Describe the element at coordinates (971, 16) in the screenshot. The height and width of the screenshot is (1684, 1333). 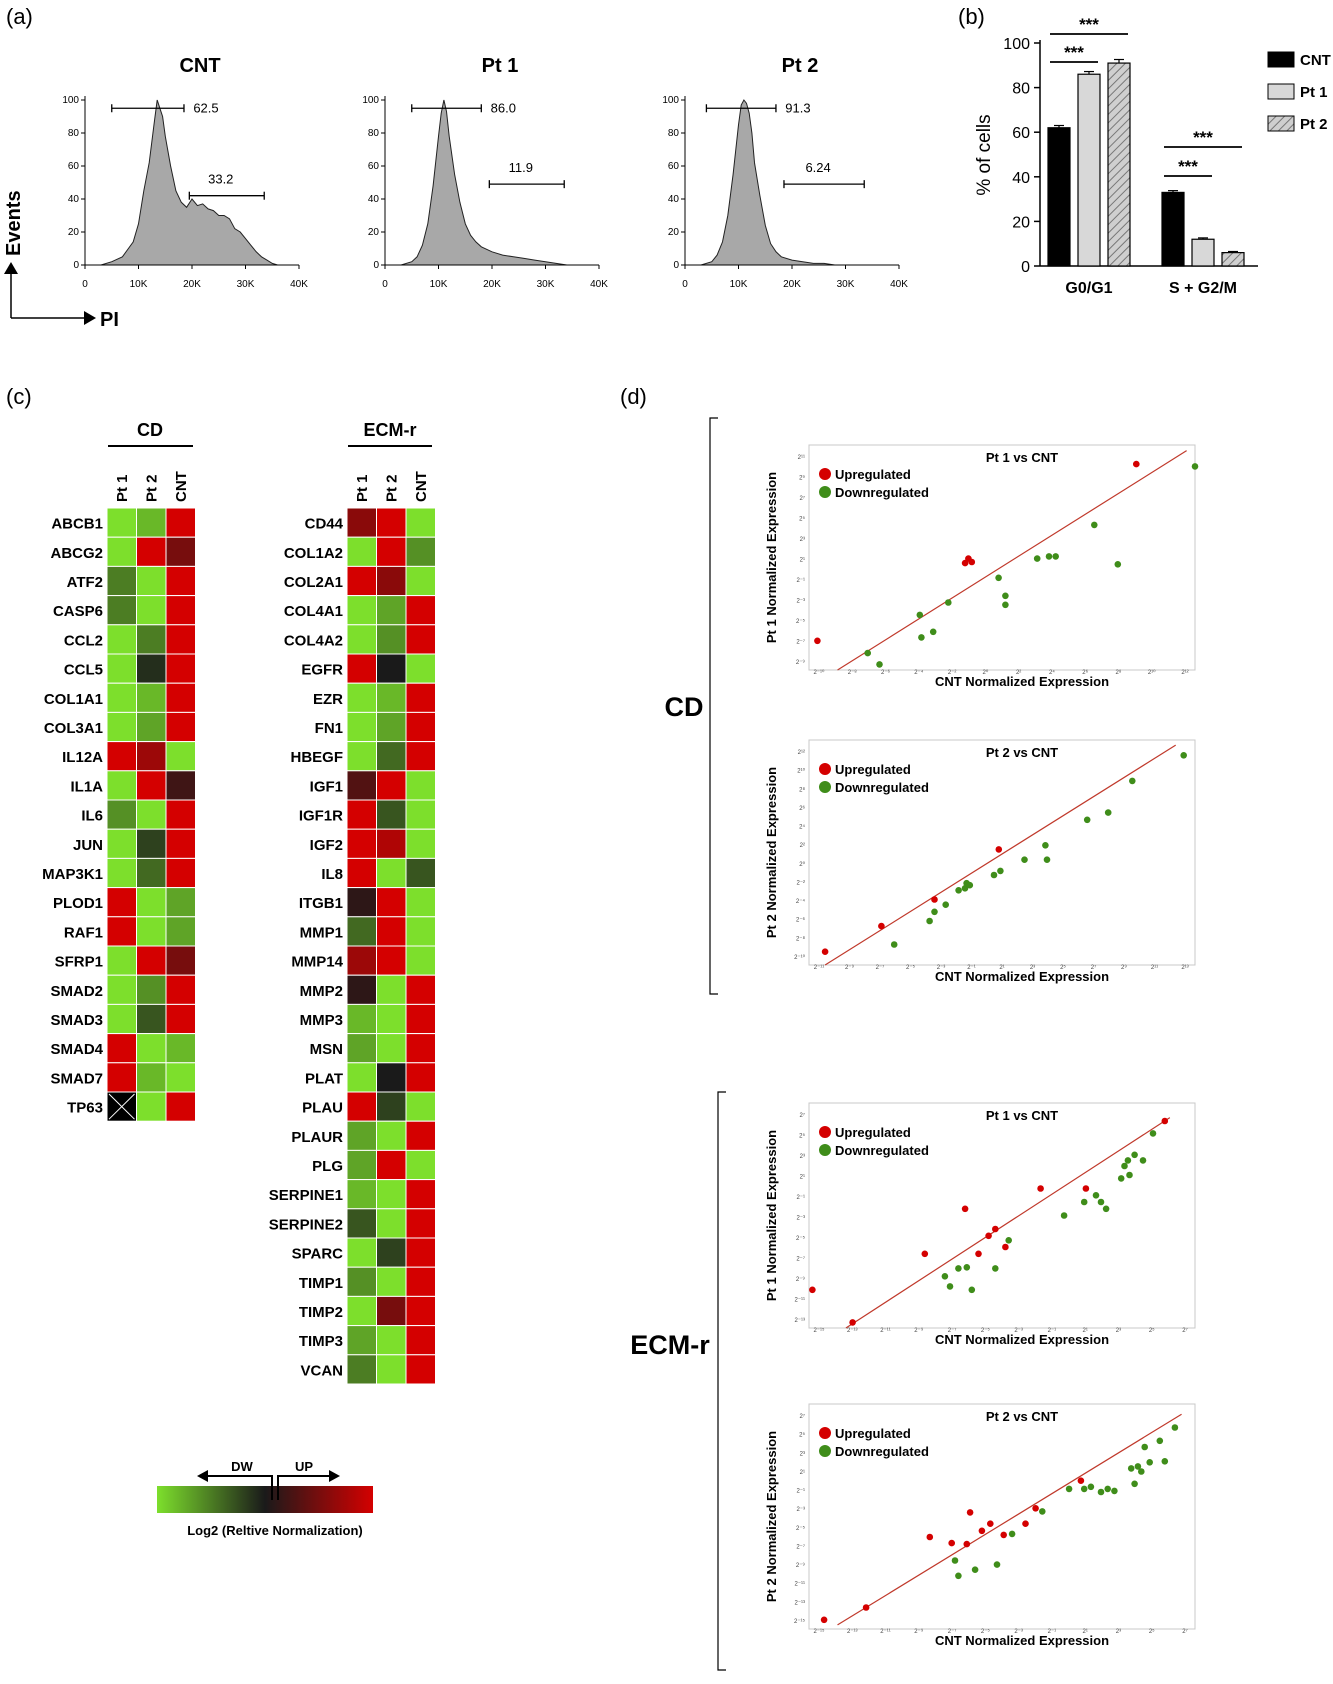
I see `panel-label-b: (b)` at that location.